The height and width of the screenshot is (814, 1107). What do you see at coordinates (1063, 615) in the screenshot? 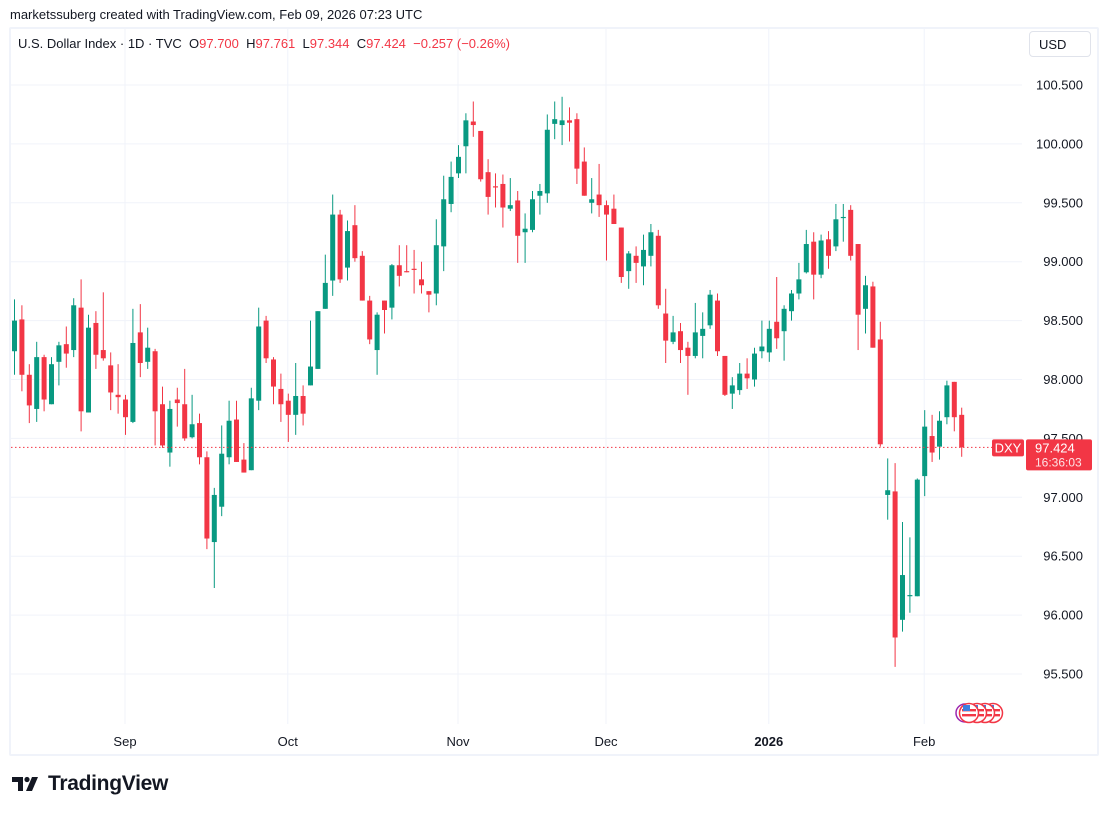
I see `price-axis-label: 96.000` at bounding box center [1063, 615].